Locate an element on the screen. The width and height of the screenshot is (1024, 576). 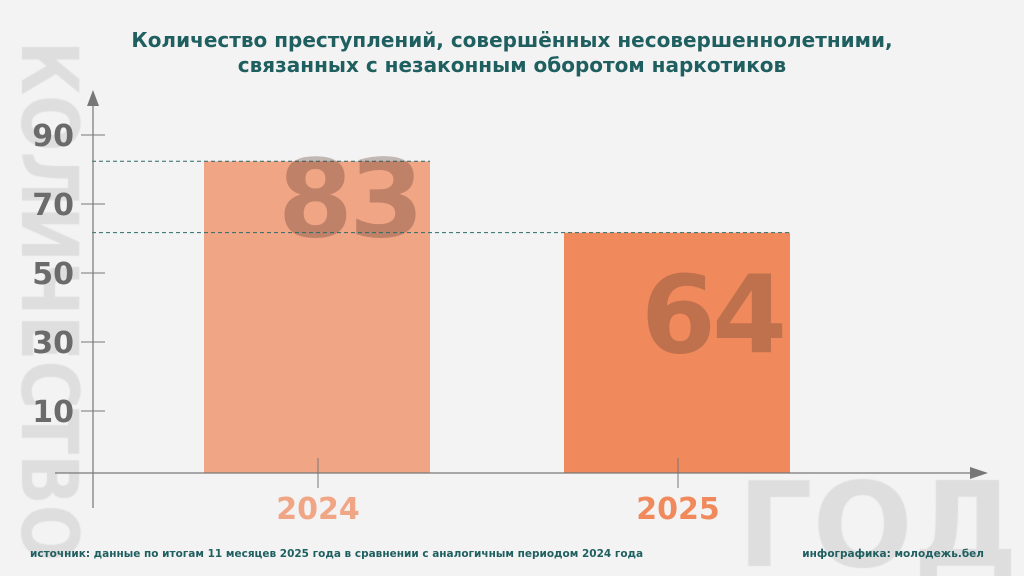
x-axis-arrow-icon is located at coordinates (979, 473).